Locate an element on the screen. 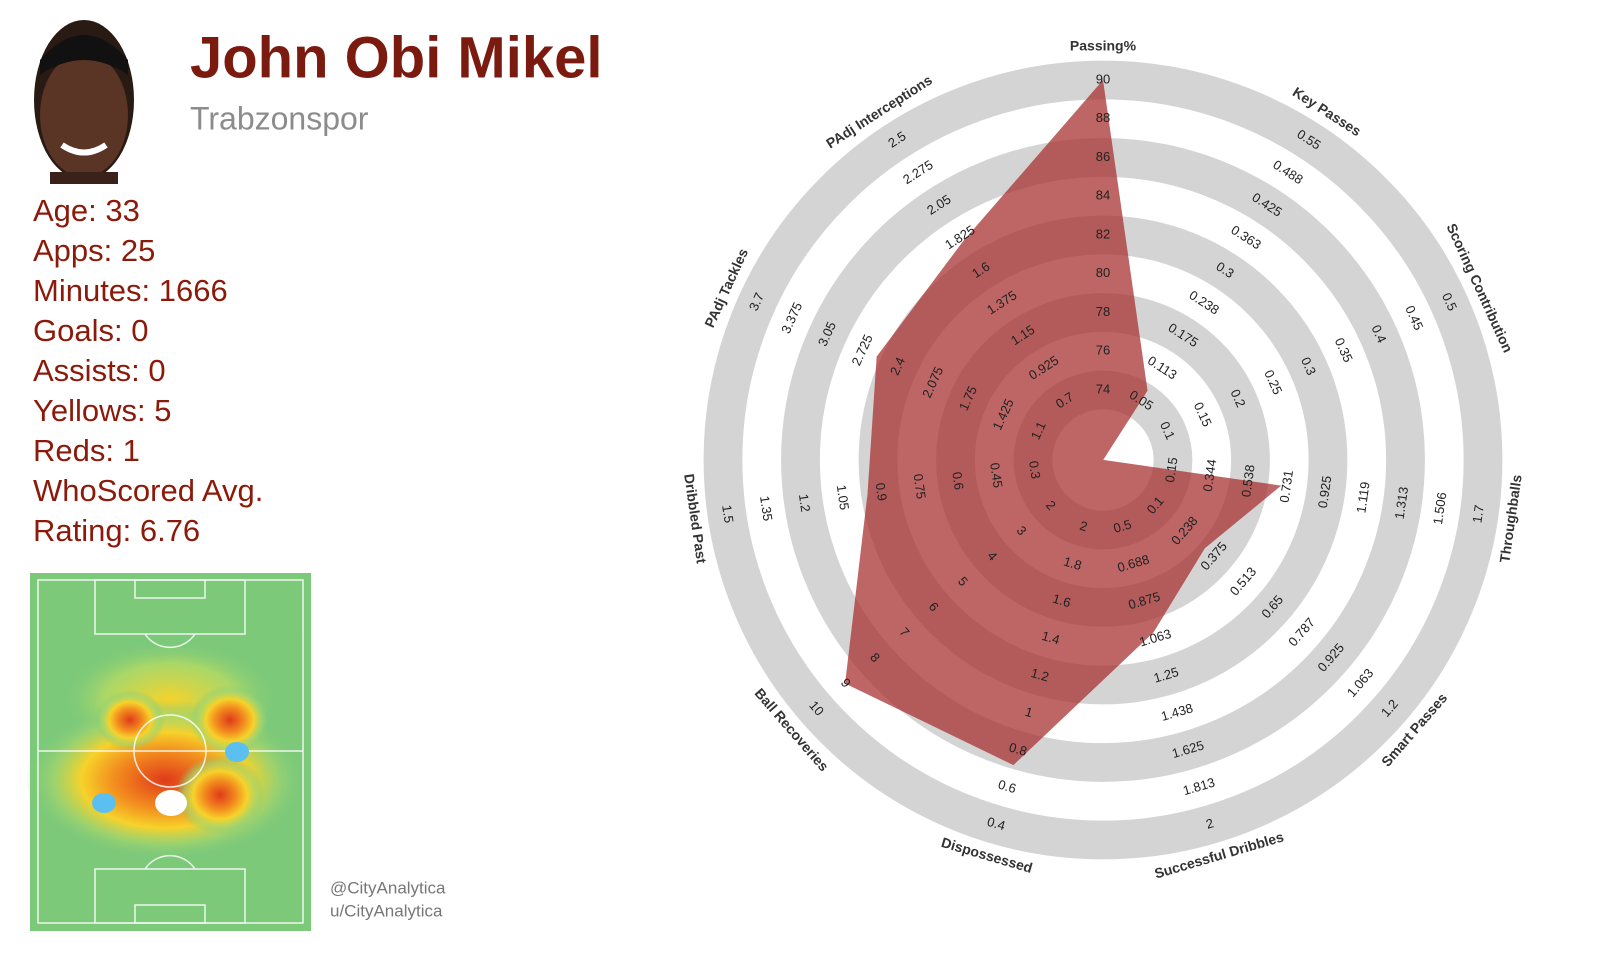 The image size is (1598, 953). tick-label: 0.488 is located at coordinates (1287, 172).